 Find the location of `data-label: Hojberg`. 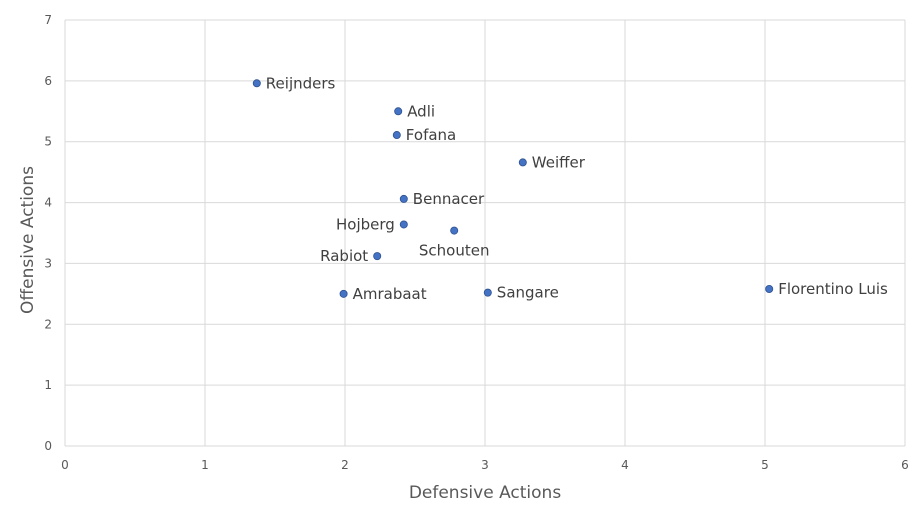

data-label: Hojberg is located at coordinates (365, 224).